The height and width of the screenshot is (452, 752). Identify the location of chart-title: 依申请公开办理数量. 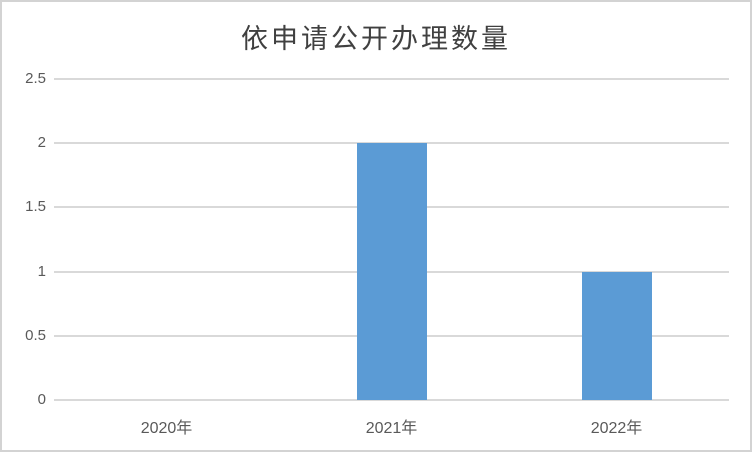
(376, 39).